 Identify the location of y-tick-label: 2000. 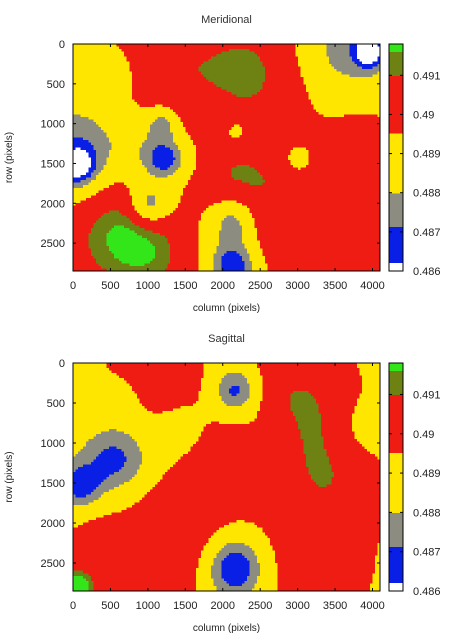
(53, 204).